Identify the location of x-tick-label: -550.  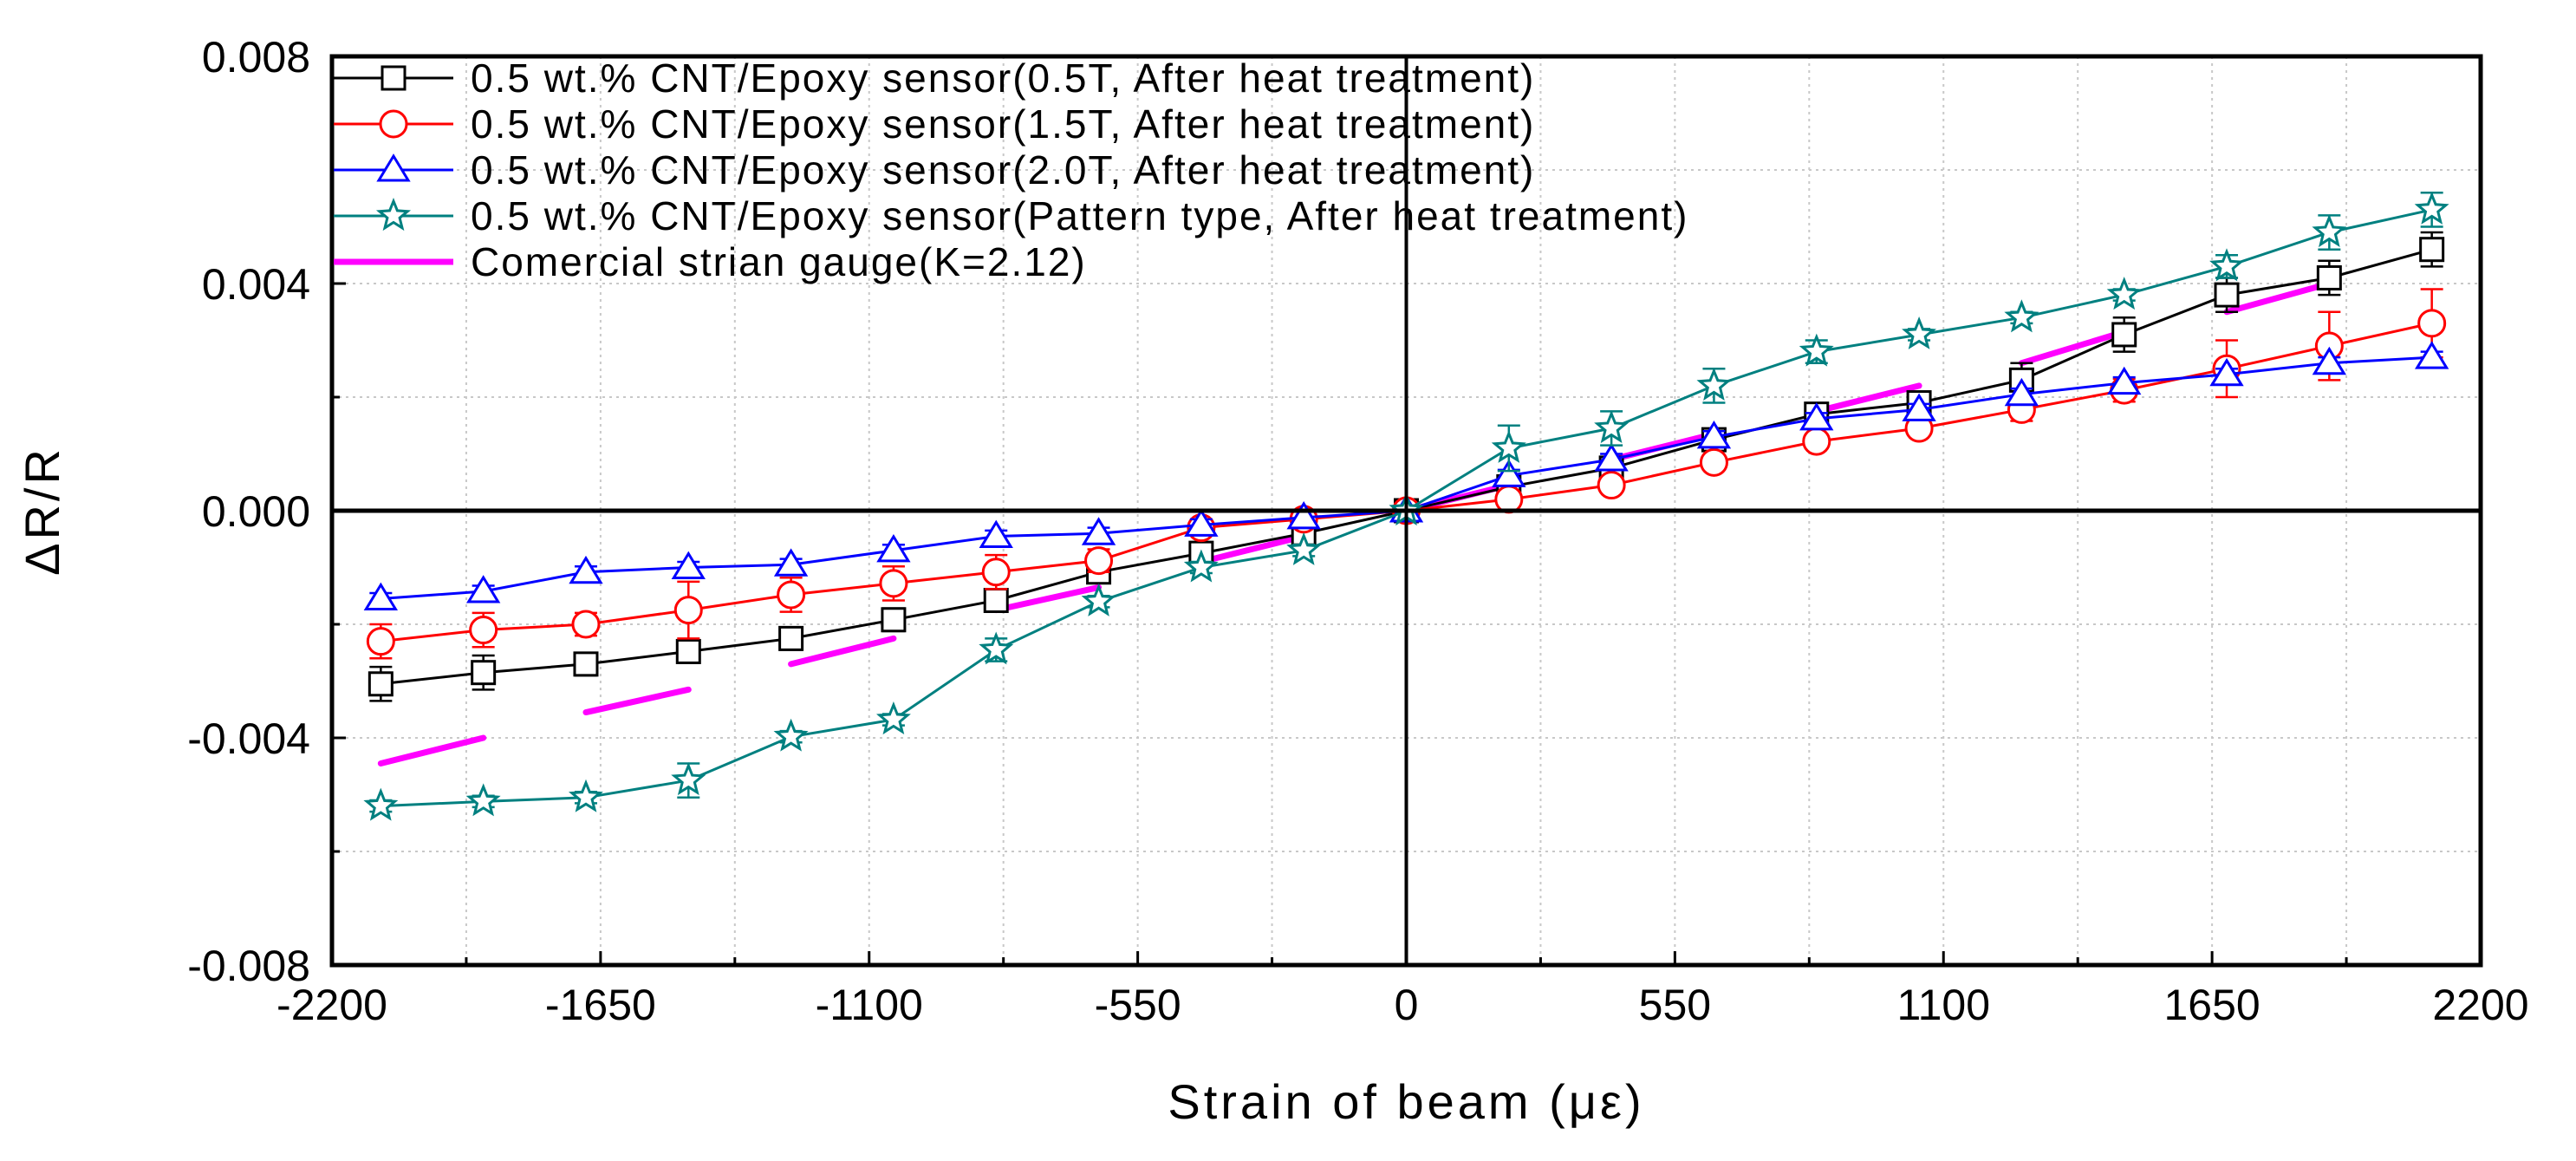
(1138, 1005).